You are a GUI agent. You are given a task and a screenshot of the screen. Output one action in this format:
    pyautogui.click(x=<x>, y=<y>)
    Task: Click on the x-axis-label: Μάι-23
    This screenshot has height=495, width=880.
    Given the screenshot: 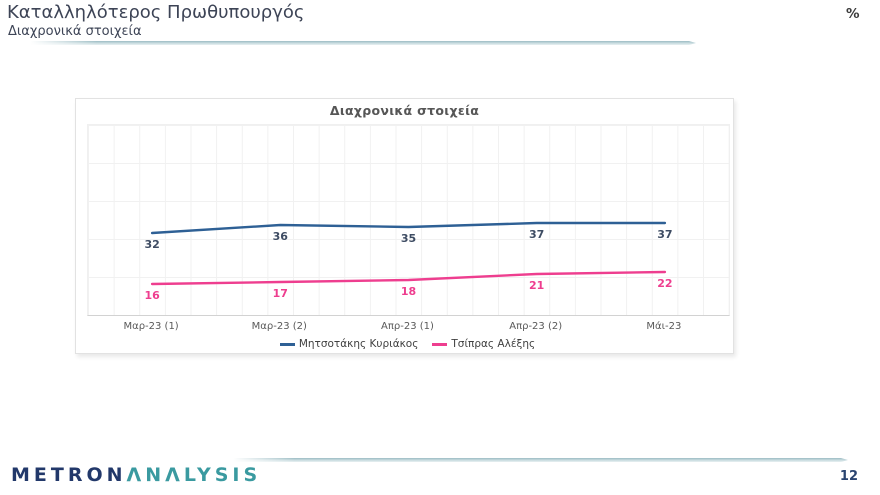 What is the action you would take?
    pyautogui.click(x=664, y=326)
    